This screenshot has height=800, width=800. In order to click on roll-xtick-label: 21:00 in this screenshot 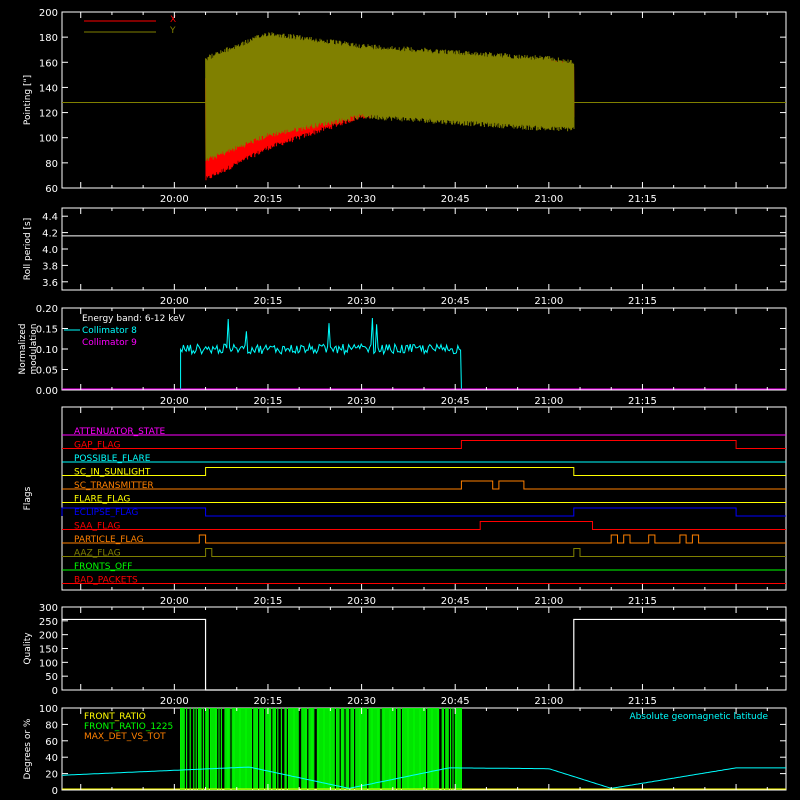, I will do `click(548, 301)`.